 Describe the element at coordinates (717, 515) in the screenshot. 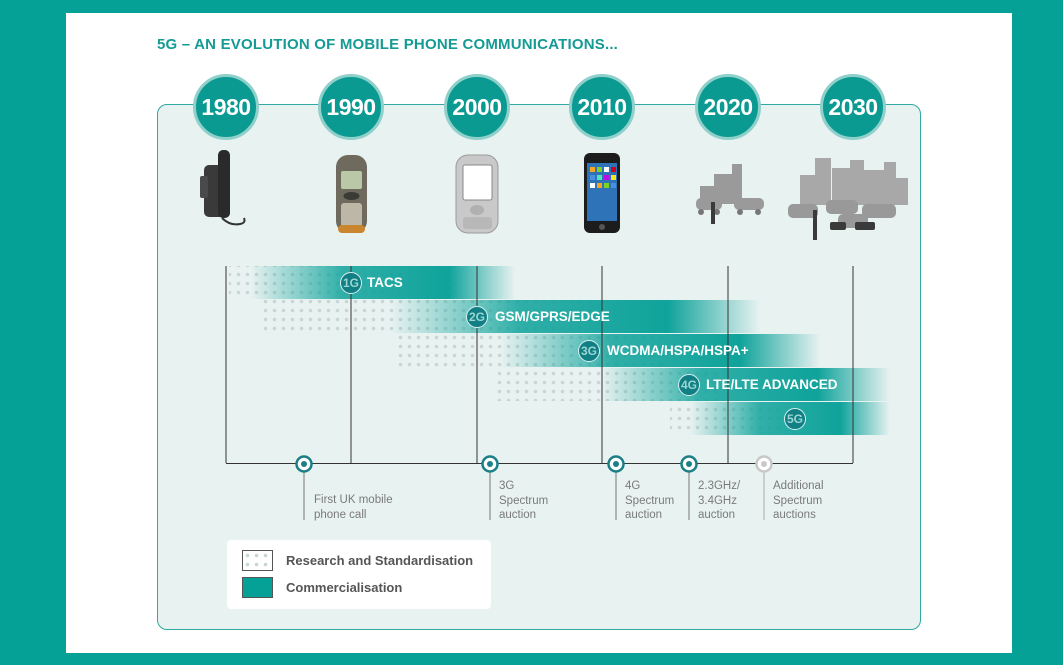

I see `milestone-4-line-3: auction` at that location.